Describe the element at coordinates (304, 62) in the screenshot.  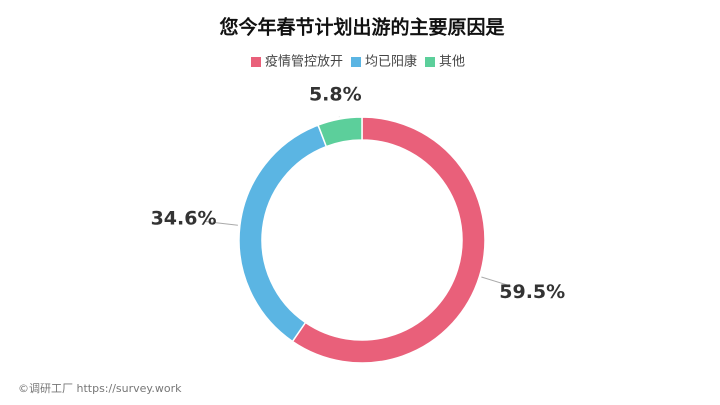
I see `legend-label: 疫情管控放开` at that location.